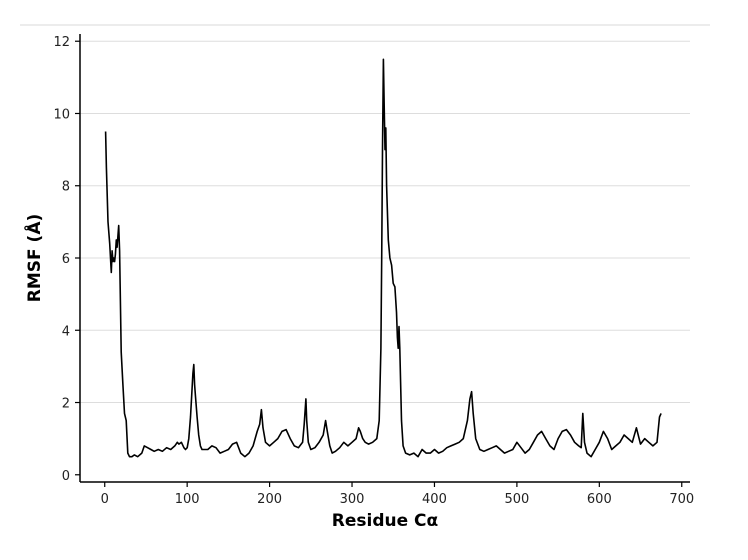 Image resolution: width=748 pixels, height=560 pixels. I want to click on y-axis-title: RMSF (Å), so click(33, 258).